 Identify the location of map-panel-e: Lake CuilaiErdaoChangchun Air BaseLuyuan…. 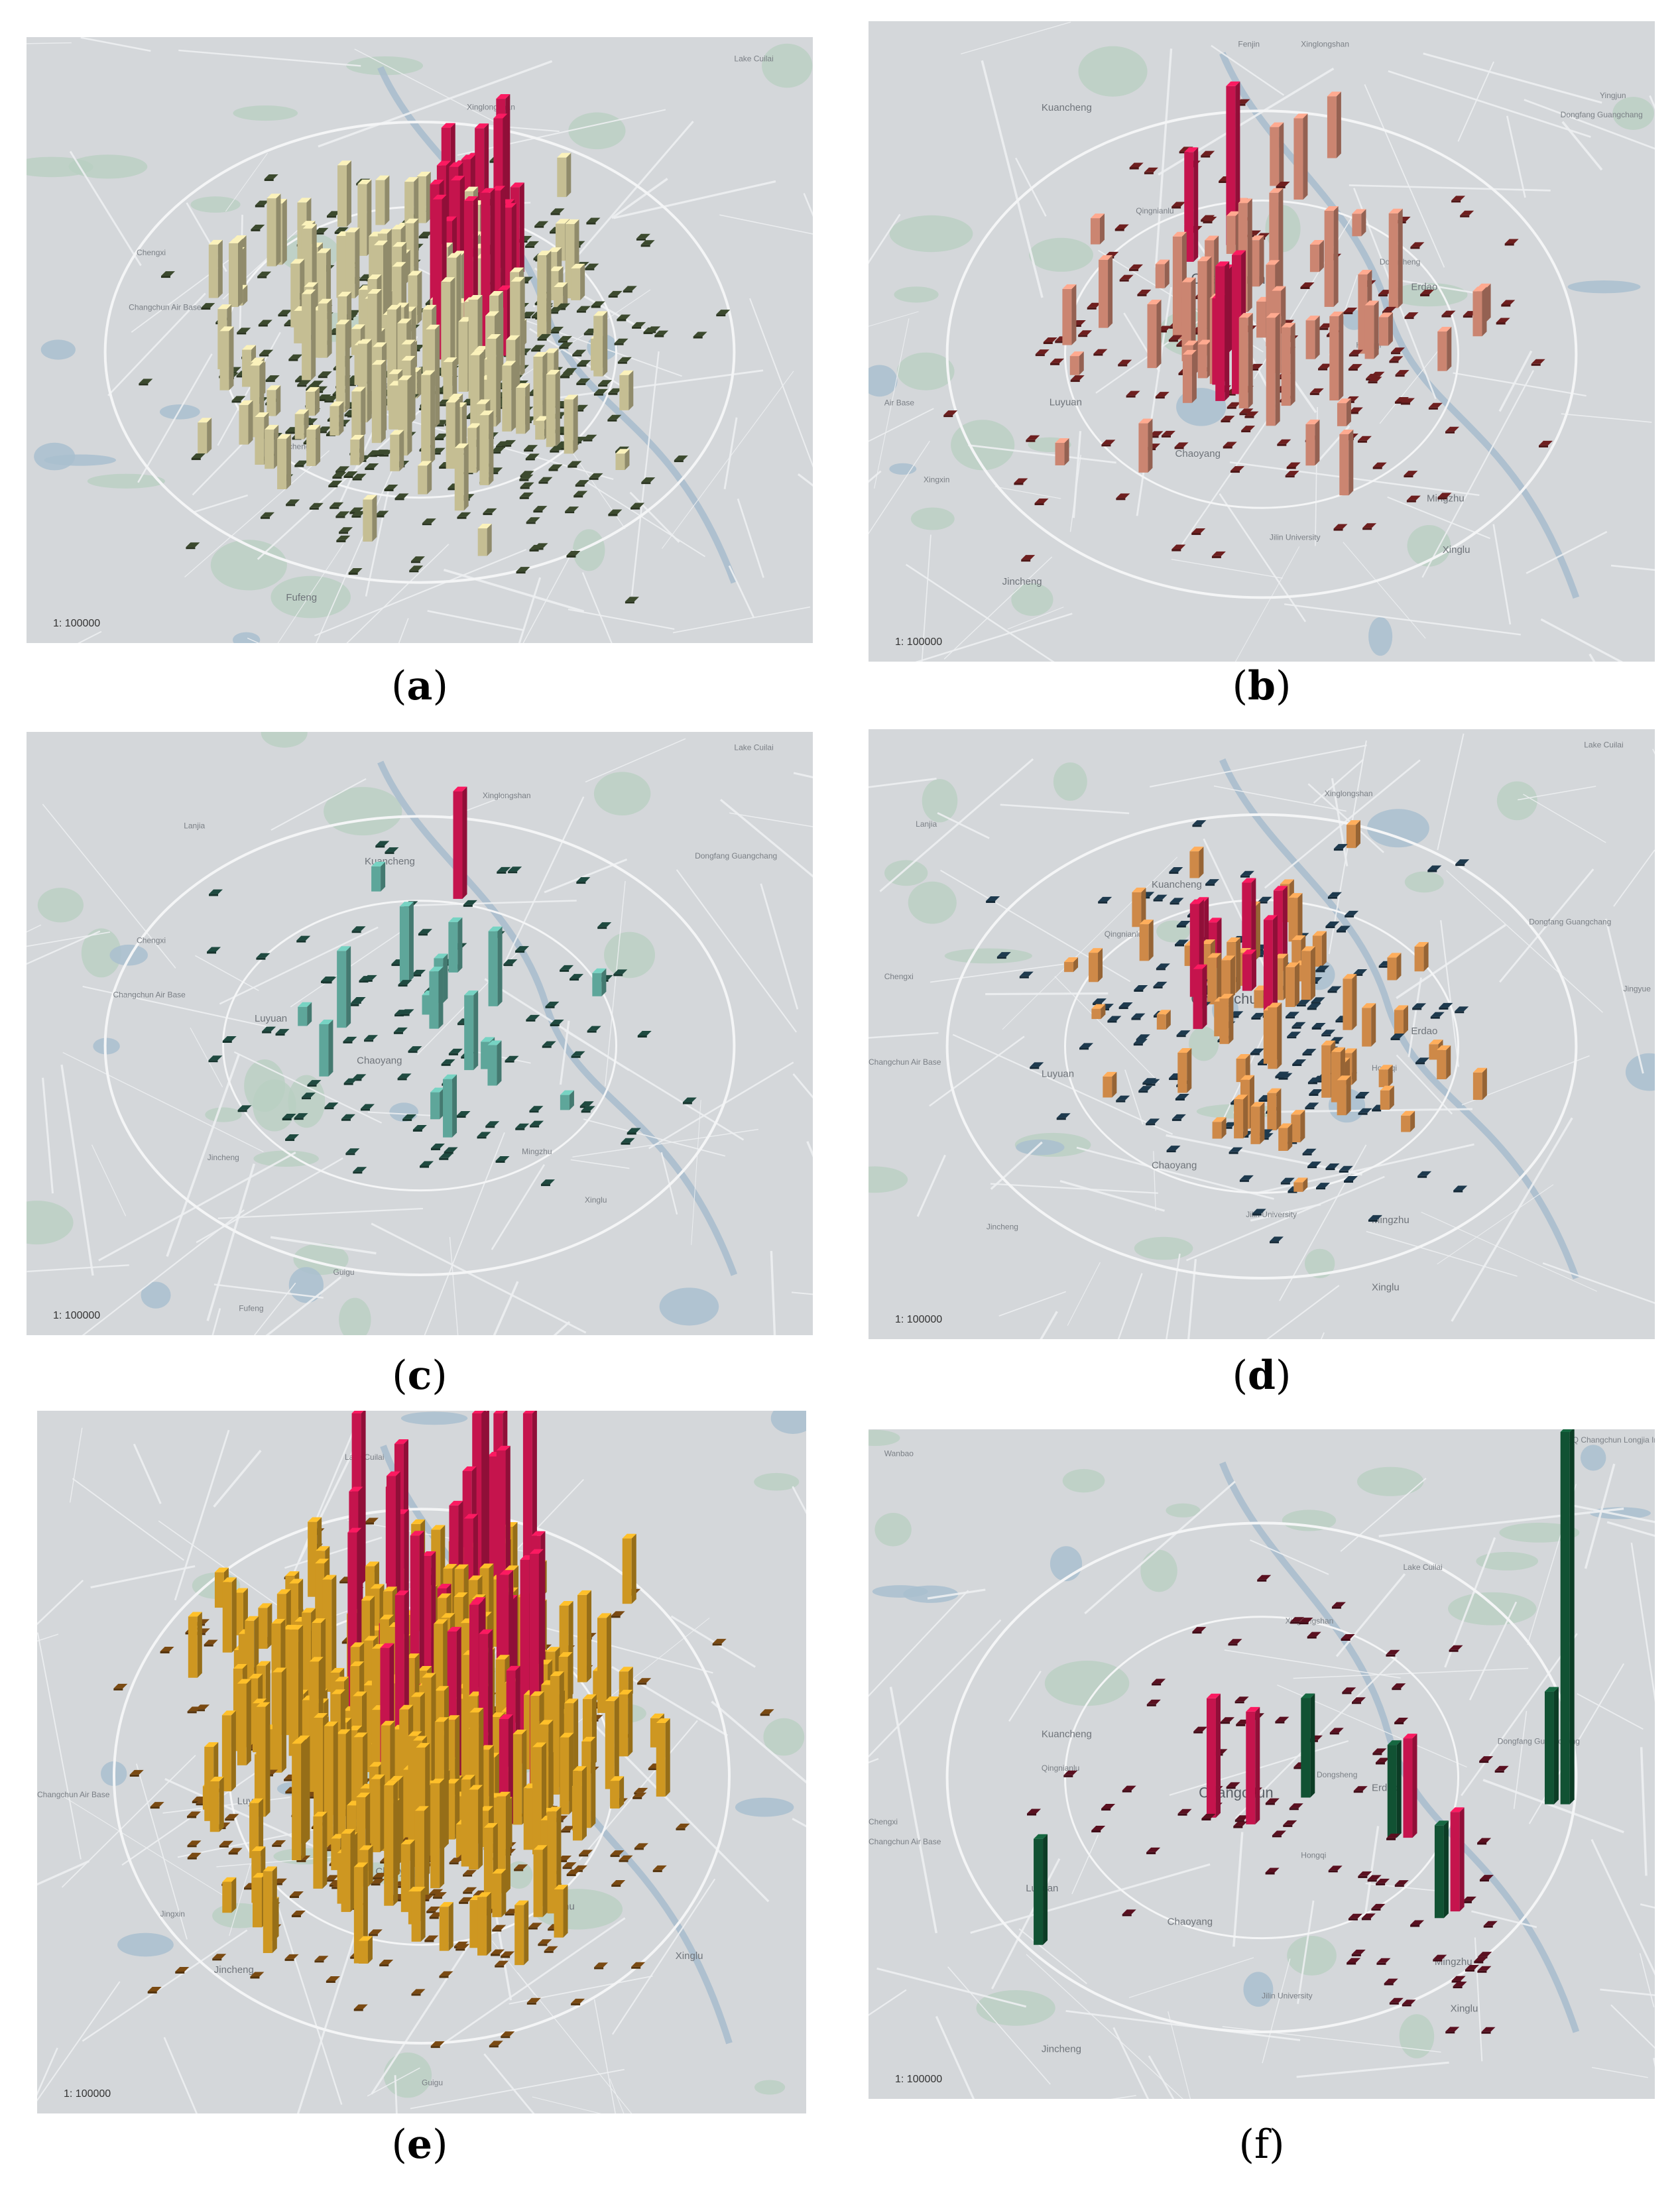
(421, 1762).